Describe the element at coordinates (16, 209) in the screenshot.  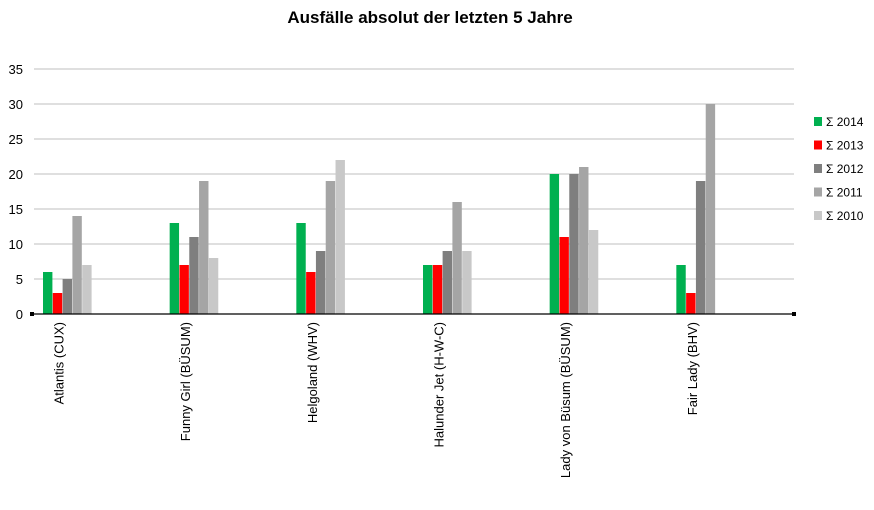
I see `y-tick-label: 15` at that location.